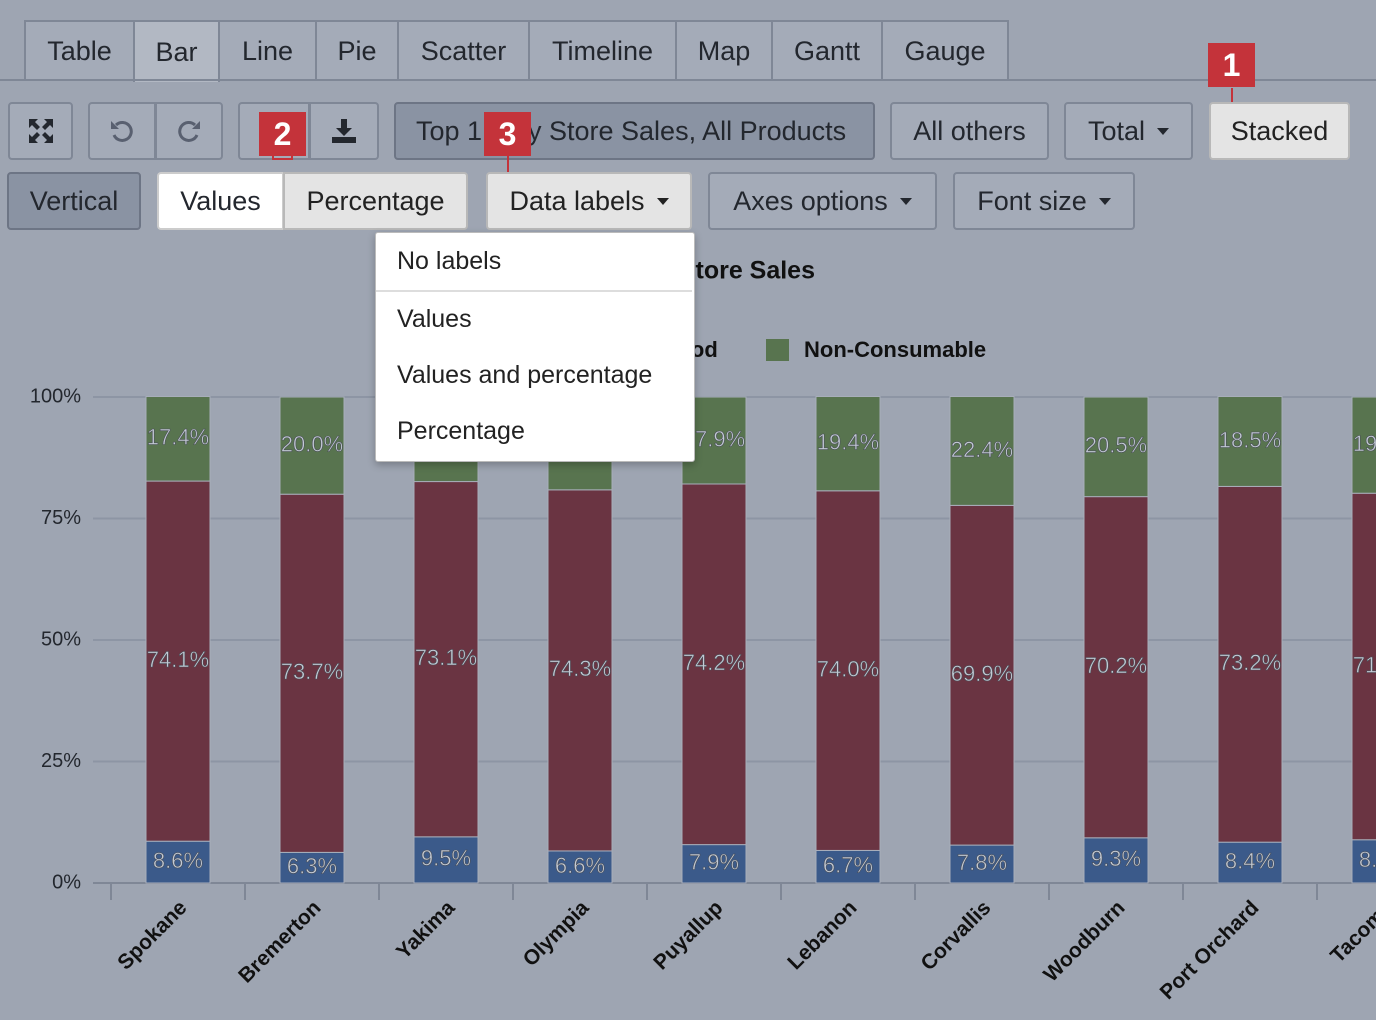  I want to click on x-tick-group: Olympia, so click(556, 933).